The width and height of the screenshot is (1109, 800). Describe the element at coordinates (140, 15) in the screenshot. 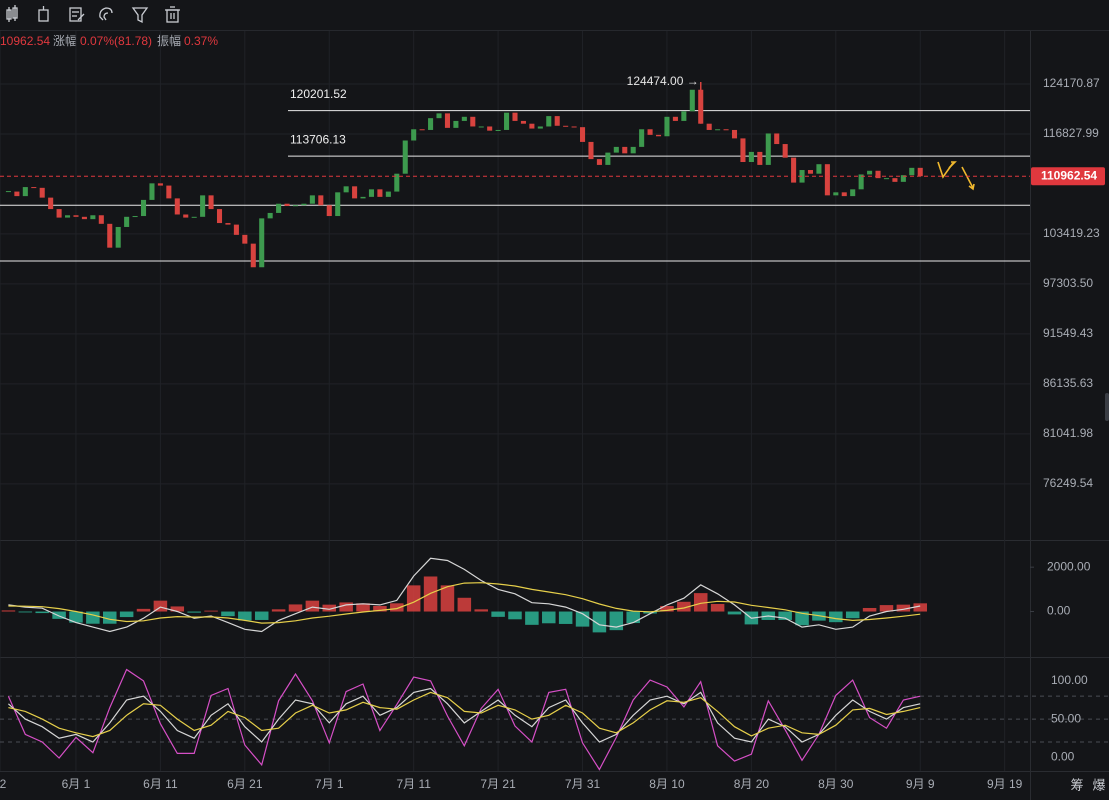

I see `filter-tool` at that location.